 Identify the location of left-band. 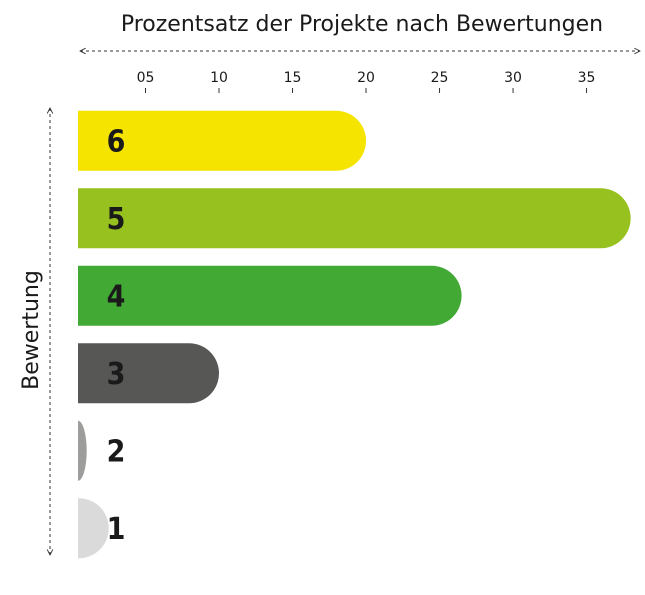
(78, 330).